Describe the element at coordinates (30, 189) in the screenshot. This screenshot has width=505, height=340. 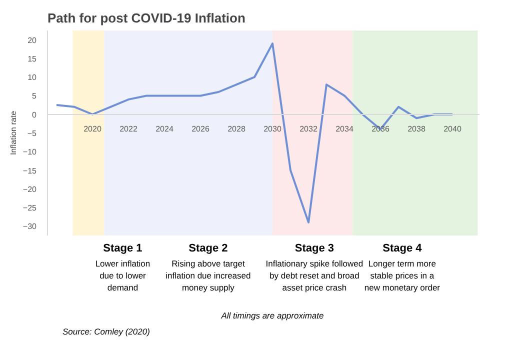
I see `y-tick-label: −20` at that location.